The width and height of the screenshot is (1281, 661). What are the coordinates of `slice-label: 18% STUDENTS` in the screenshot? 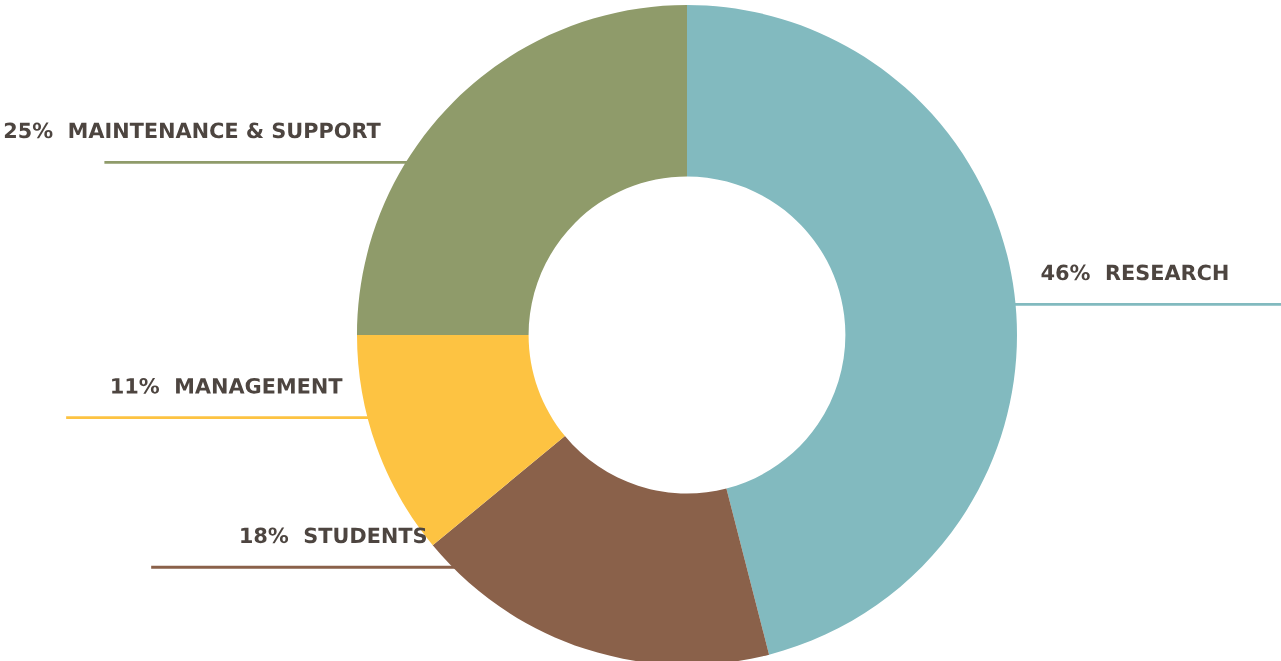 It's located at (334, 535).